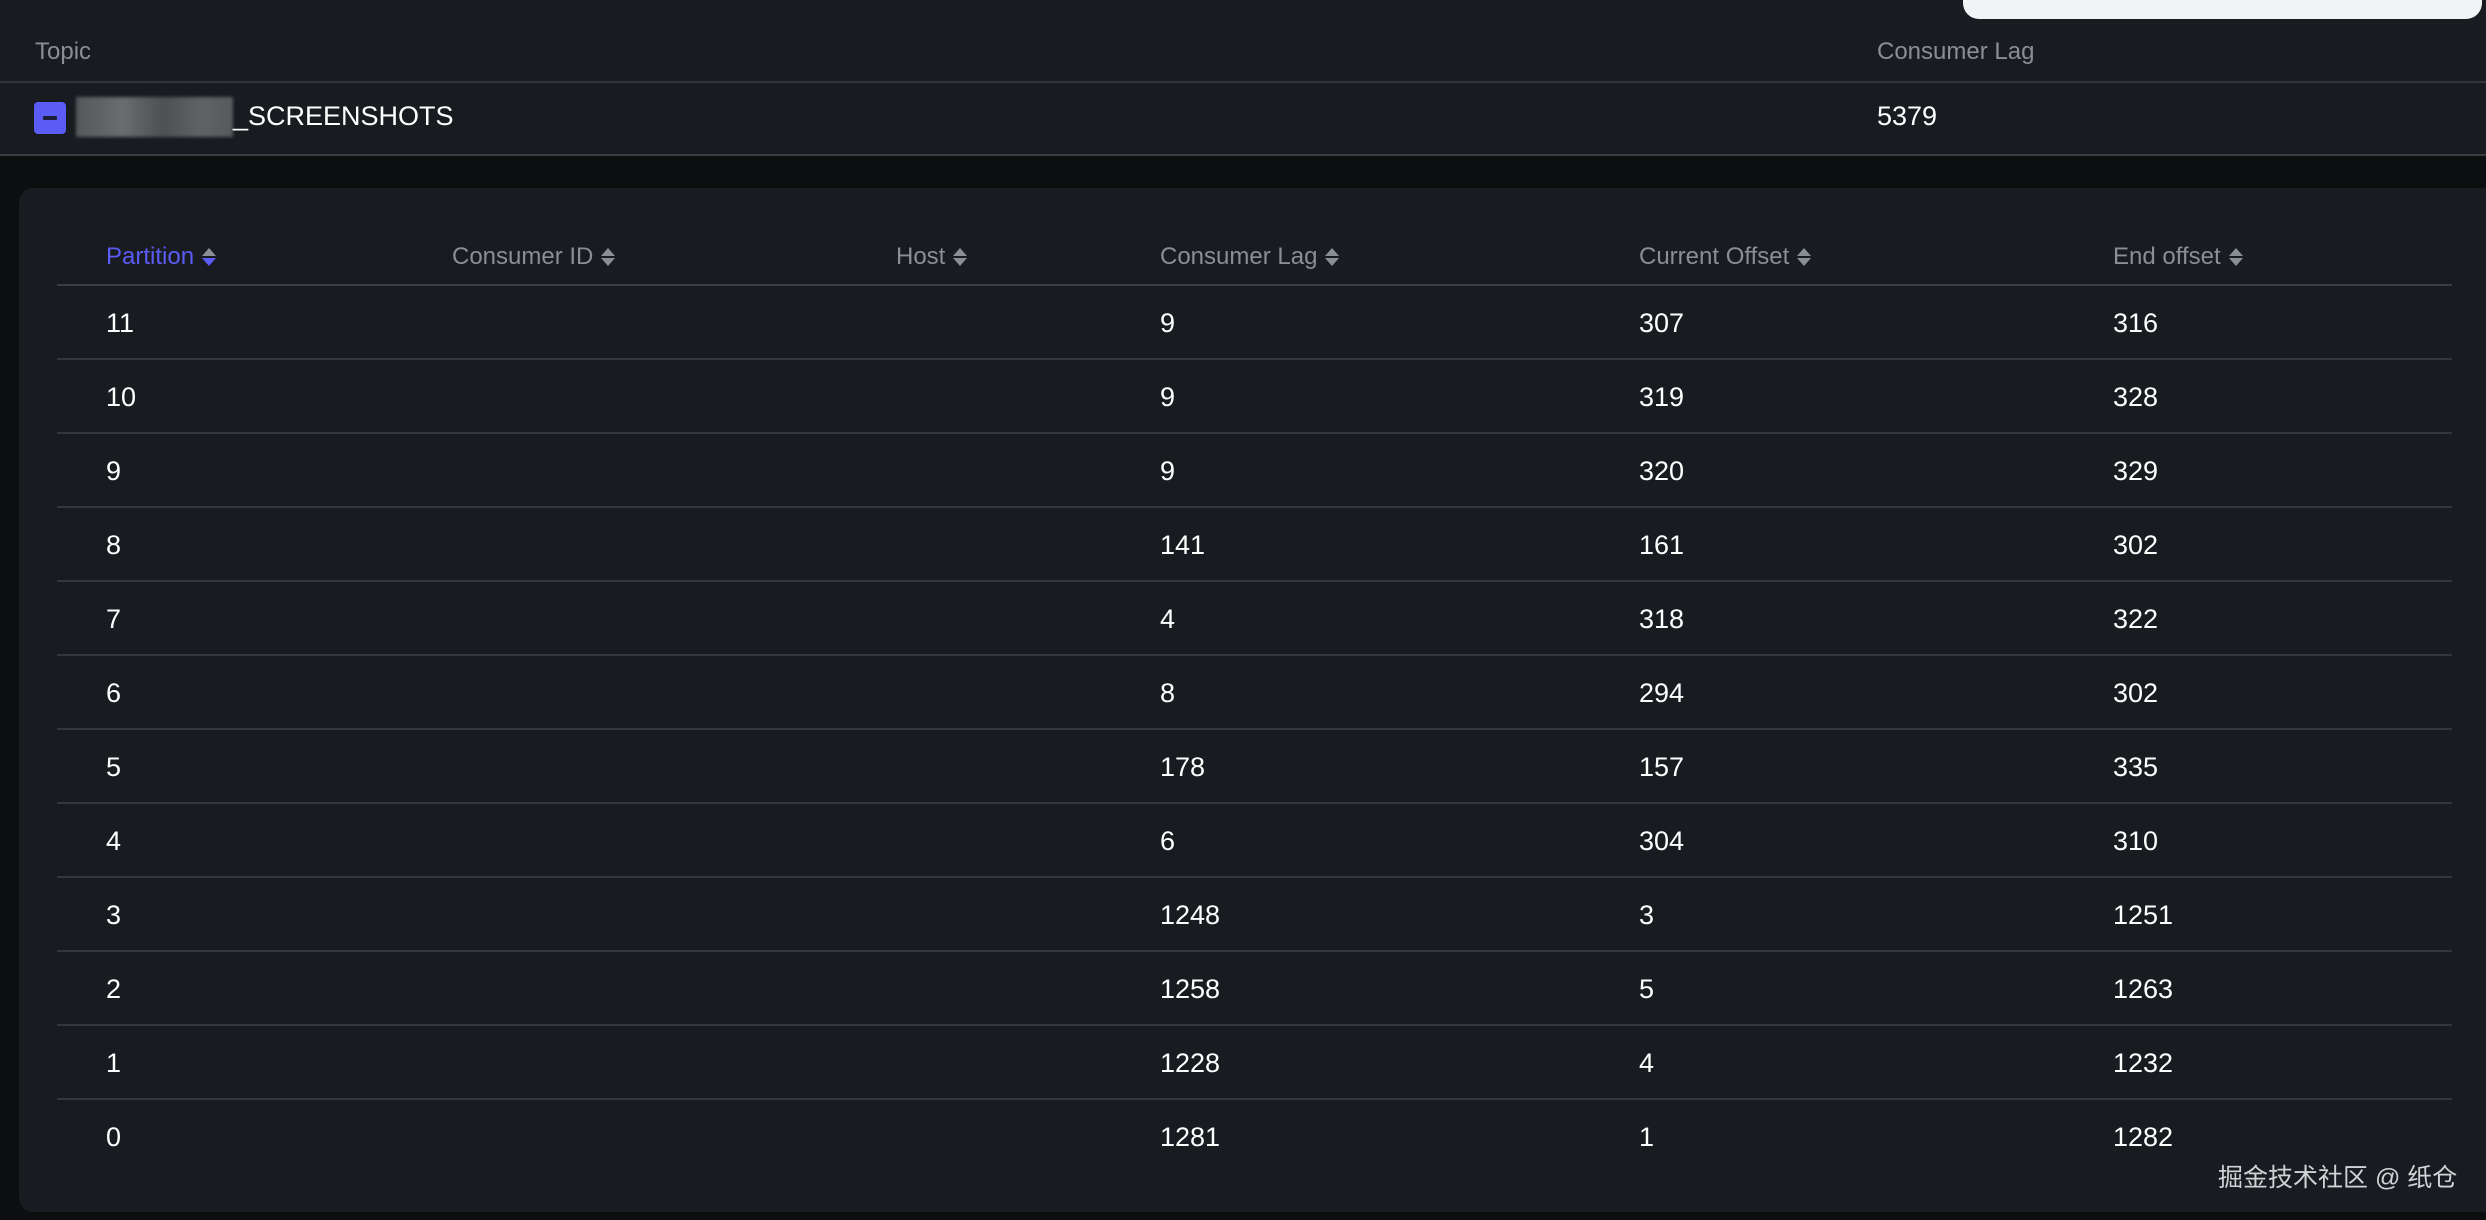 The height and width of the screenshot is (1220, 2486). Describe the element at coordinates (1662, 323) in the screenshot. I see `cell-current-offset: 307` at that location.